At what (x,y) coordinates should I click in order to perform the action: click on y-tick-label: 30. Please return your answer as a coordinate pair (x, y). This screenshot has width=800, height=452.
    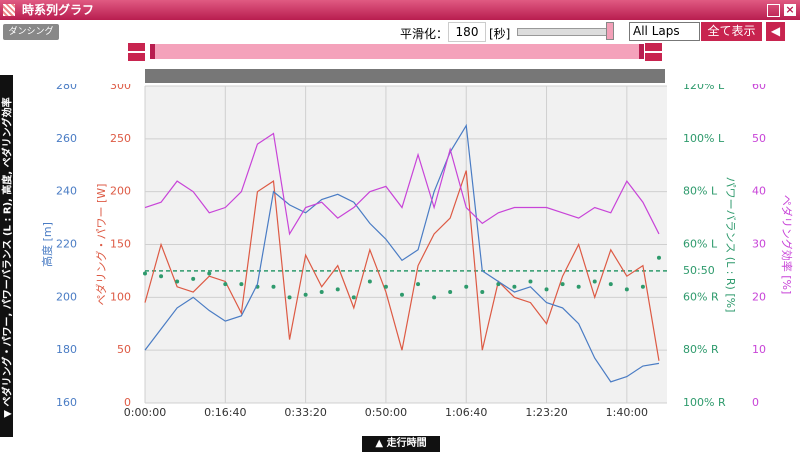
    Looking at the image, I should click on (759, 244).